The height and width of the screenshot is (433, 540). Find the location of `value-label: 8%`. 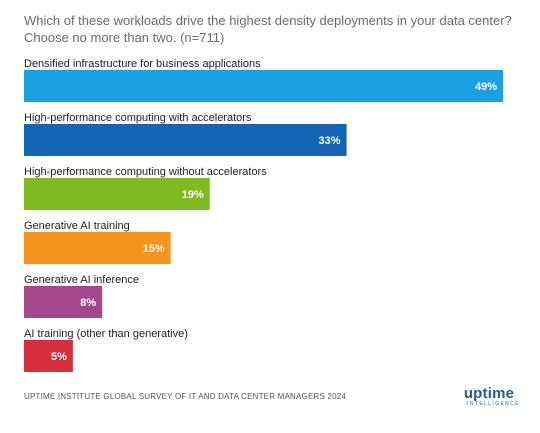

value-label: 8% is located at coordinates (88, 303).